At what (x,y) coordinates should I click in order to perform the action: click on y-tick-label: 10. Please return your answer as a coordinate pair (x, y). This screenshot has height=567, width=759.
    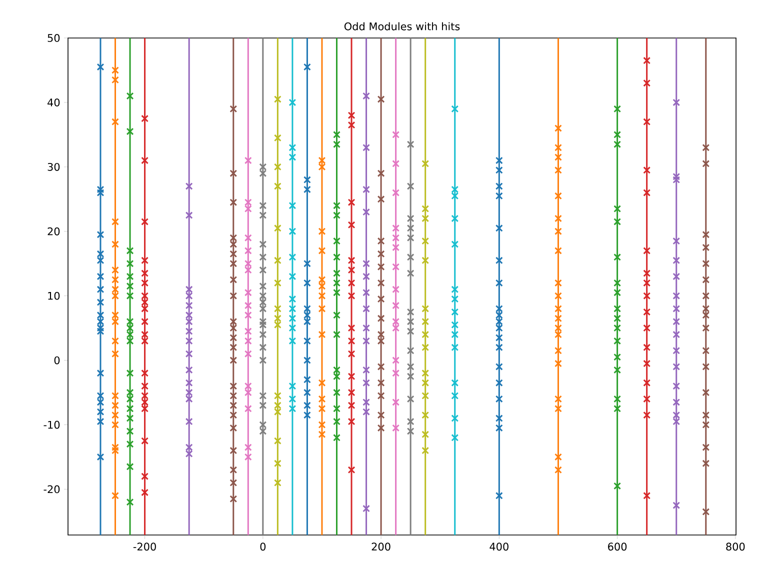
    Looking at the image, I should click on (54, 296).